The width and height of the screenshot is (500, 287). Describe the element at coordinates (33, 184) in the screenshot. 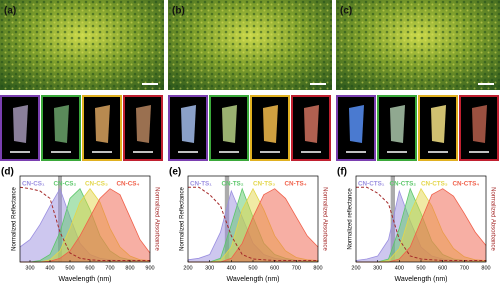

I see `legend-entry: CN-CS₁` at that location.